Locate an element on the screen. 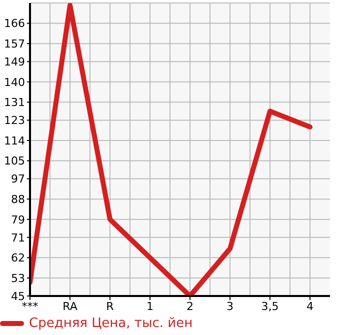  x-tick-label: RA is located at coordinates (70, 306).